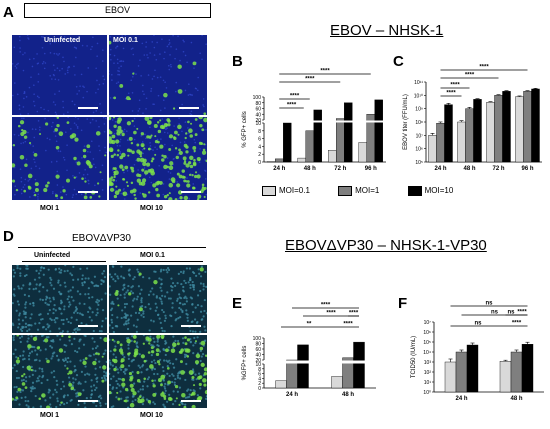  Describe the element at coordinates (469, 169) in the screenshot. I see `x-tick-label: 48 h` at that location.